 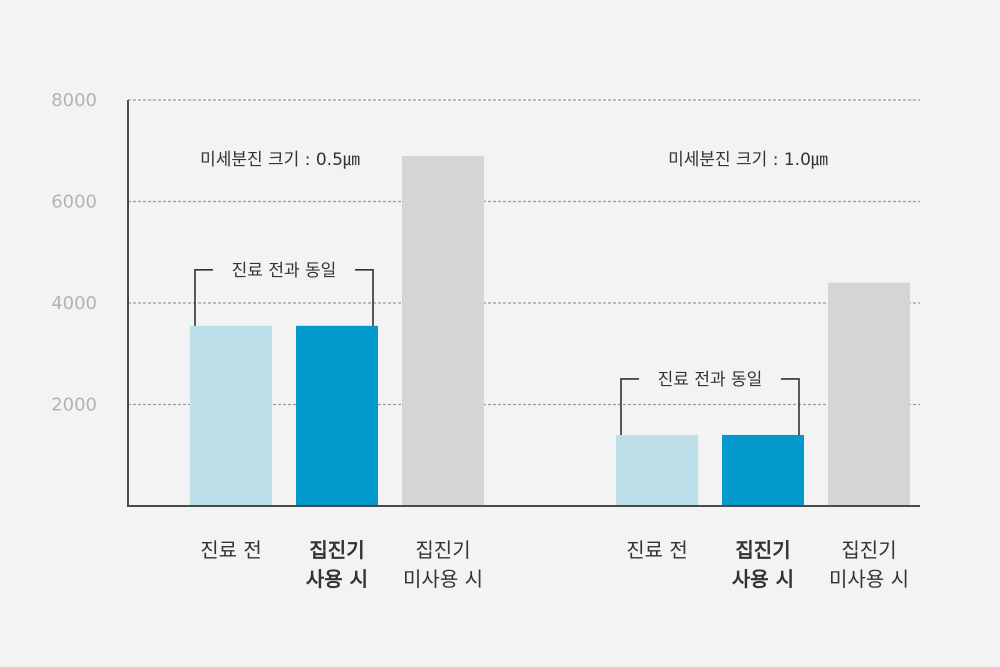 What do you see at coordinates (74, 202) in the screenshot?
I see `y-tick-label: 6000` at bounding box center [74, 202].